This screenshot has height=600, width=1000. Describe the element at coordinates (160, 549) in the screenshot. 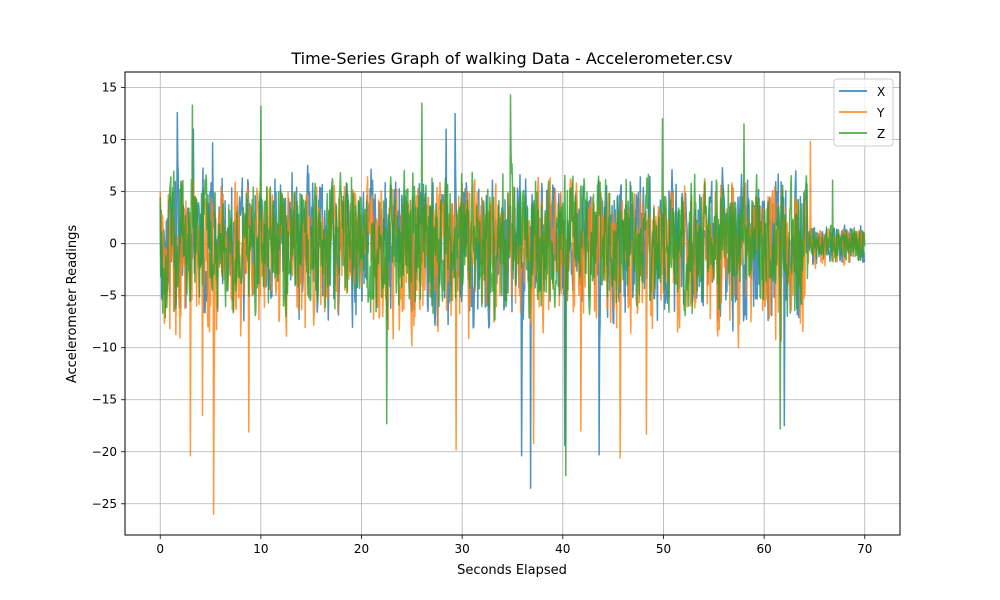

I see `x-tick-label: 0` at that location.